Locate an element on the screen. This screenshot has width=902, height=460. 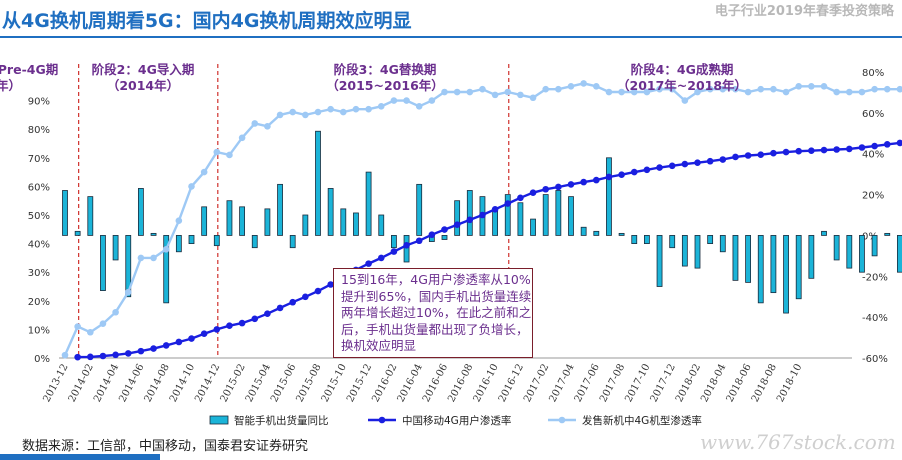
phase-period: （2017年~2018年） is located at coordinates (682, 85).